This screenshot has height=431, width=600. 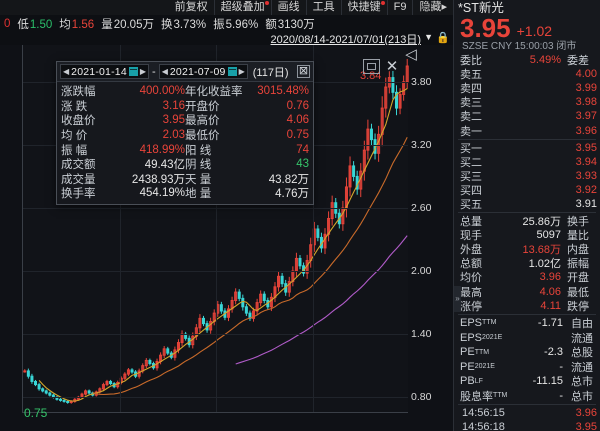 What do you see at coordinates (303, 71) in the screenshot?
I see `close-icon: ⊠` at bounding box center [303, 71].